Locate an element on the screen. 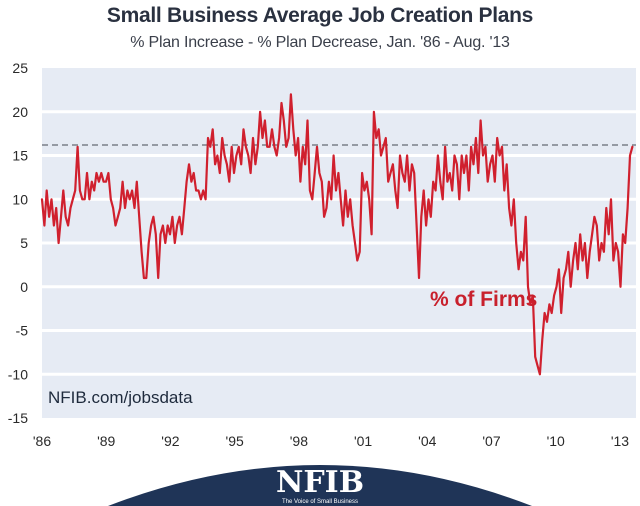 The image size is (640, 506). x-tick-label: '92 is located at coordinates (170, 441).